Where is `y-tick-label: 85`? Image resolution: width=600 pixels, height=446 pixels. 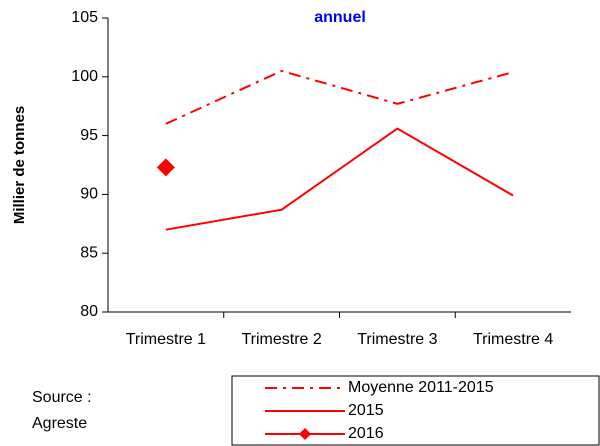 y-tick-label: 85 is located at coordinates (89, 252).